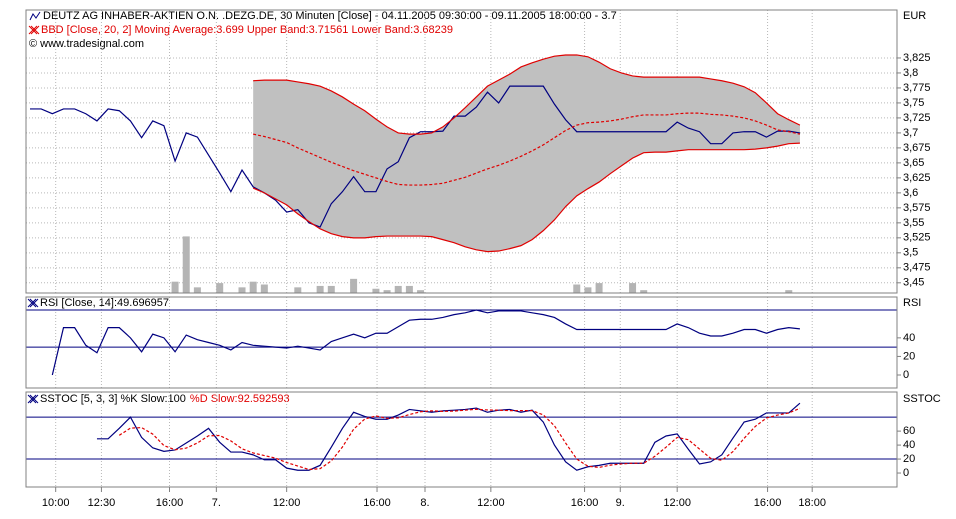 This screenshot has width=956, height=519. I want to click on y-tick-label: 3,775, so click(917, 88).